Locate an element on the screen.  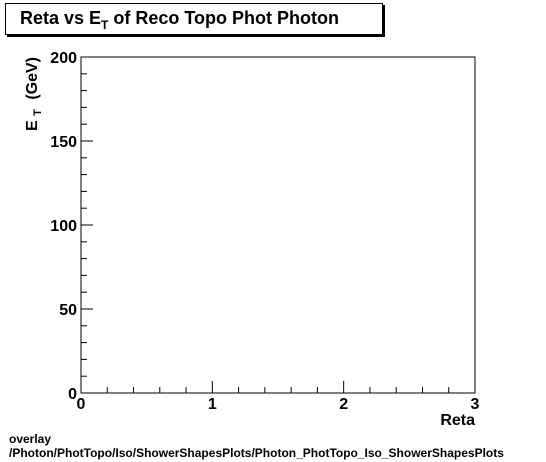
chart-title: Reta vs ET of Reco Topo Phot Photon is located at coordinates (180, 20).